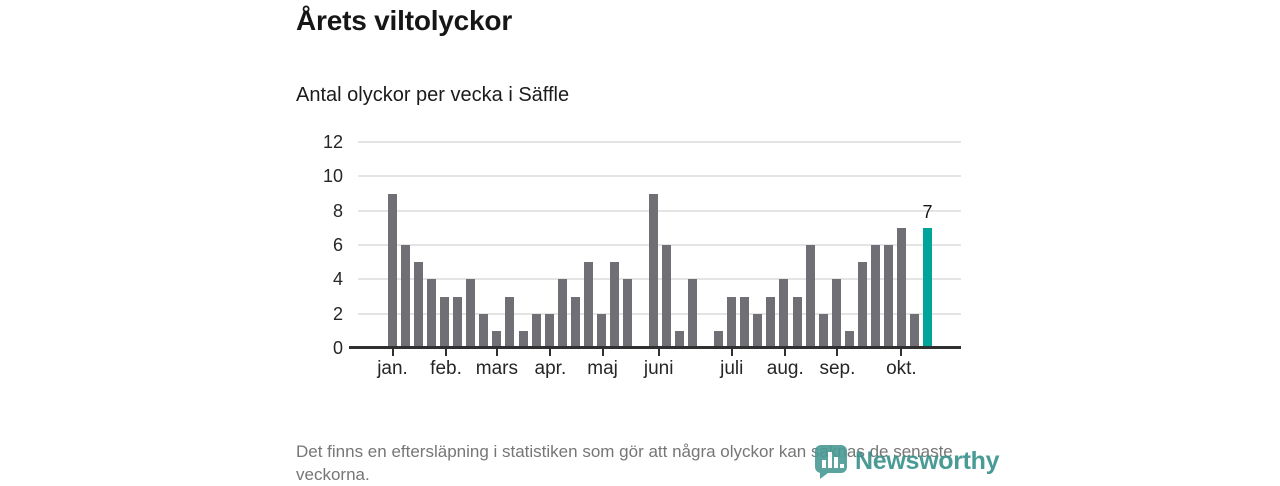  Describe the element at coordinates (837, 352) in the screenshot. I see `x-tick-sep` at that location.